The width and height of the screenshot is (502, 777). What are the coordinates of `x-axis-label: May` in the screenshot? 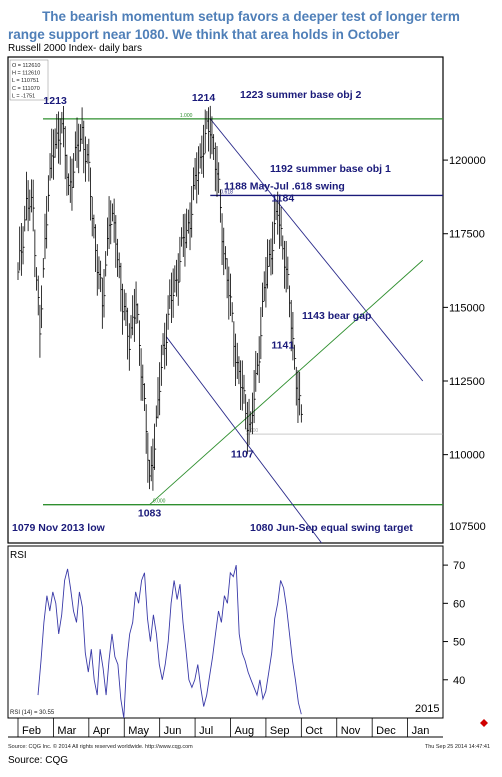 It's located at (138, 731).